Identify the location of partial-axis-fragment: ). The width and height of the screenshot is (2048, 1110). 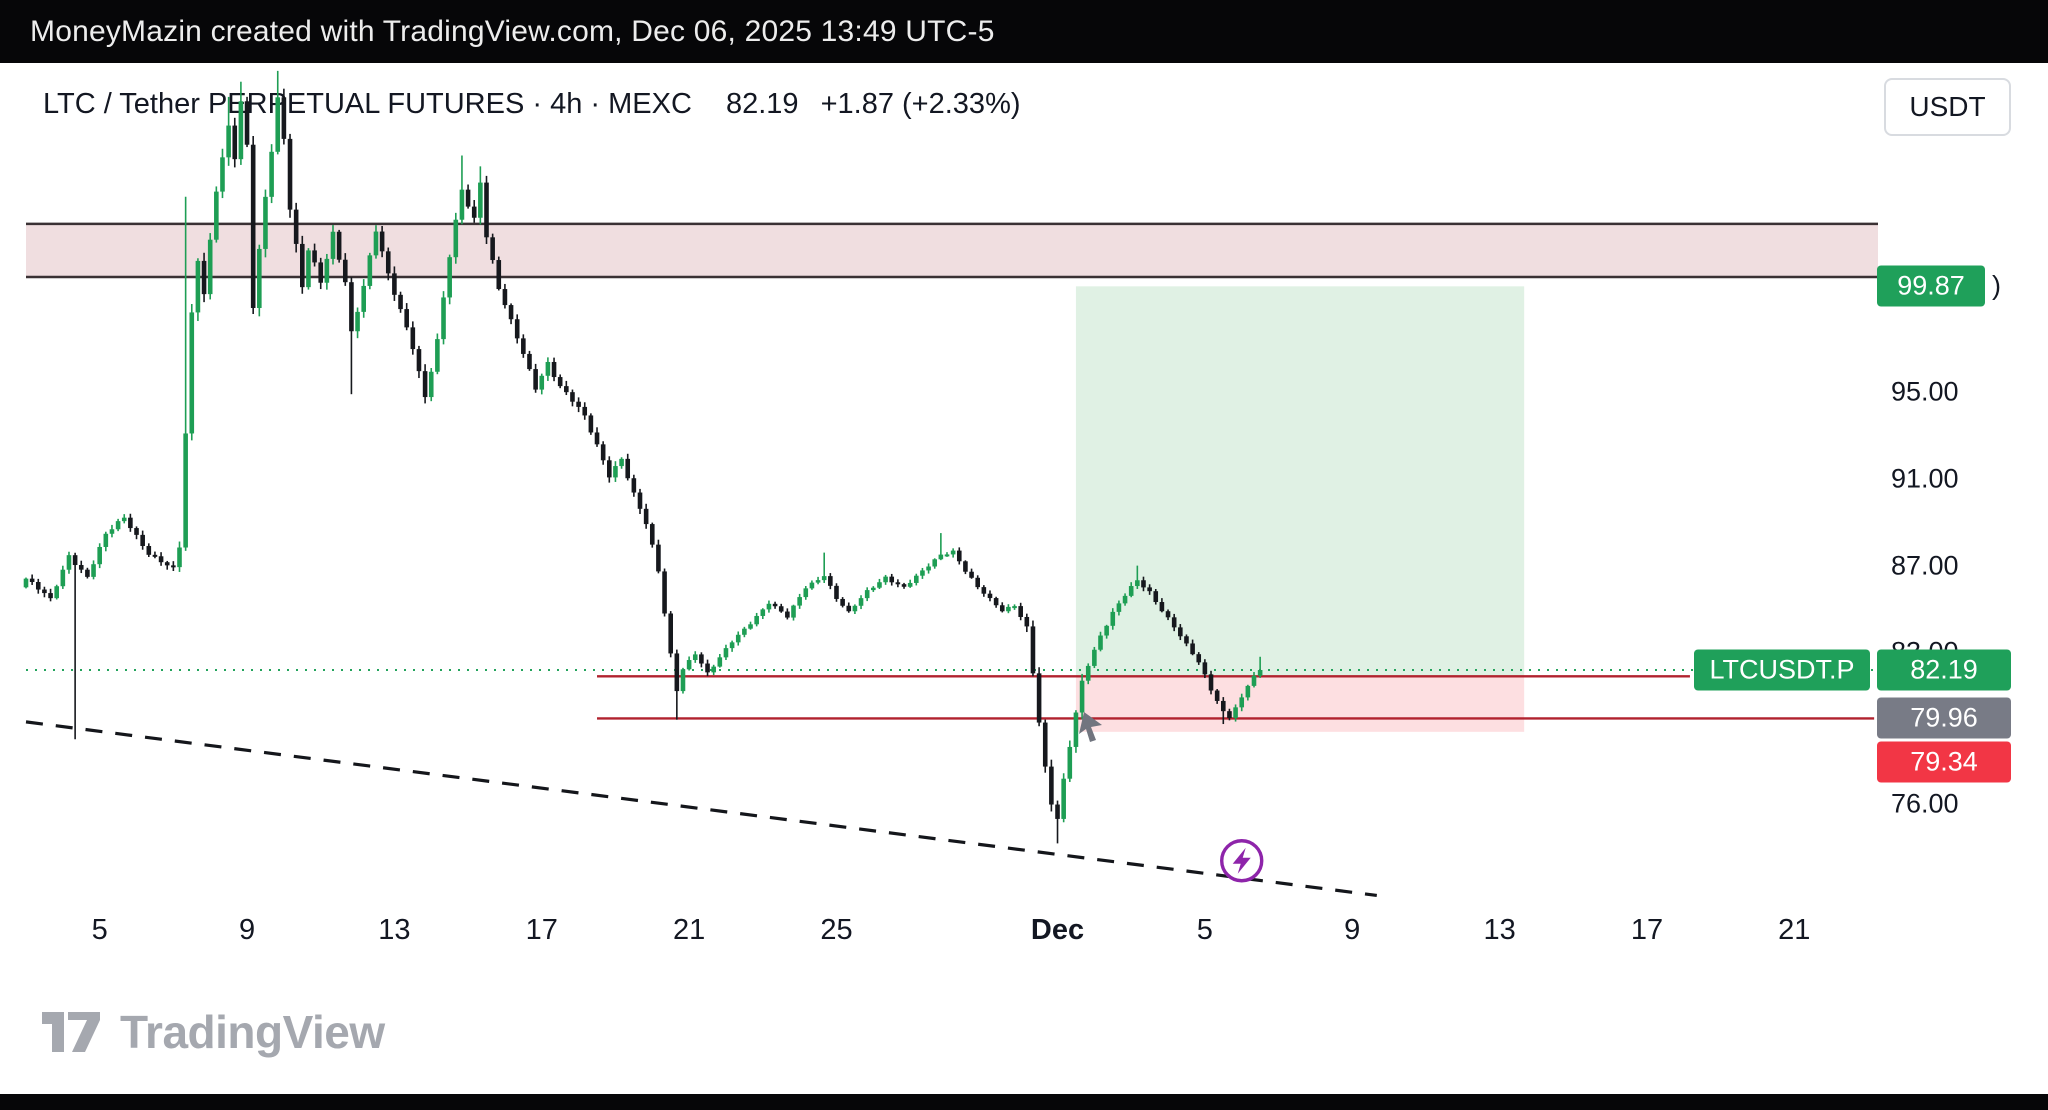
(1996, 285).